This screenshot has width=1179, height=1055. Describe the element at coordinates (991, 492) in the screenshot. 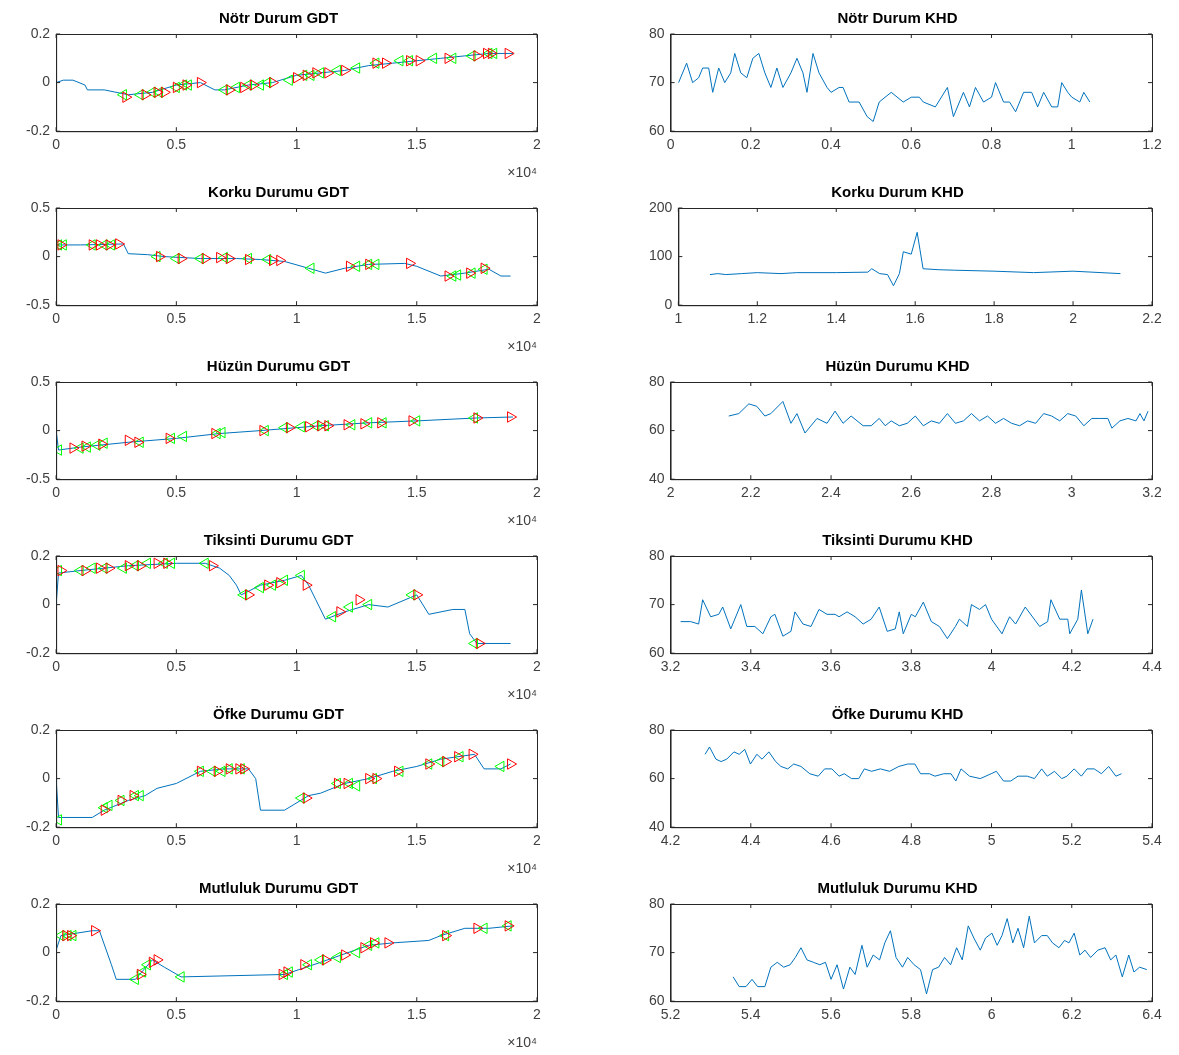

I see `x-tick-label: 2.8` at that location.